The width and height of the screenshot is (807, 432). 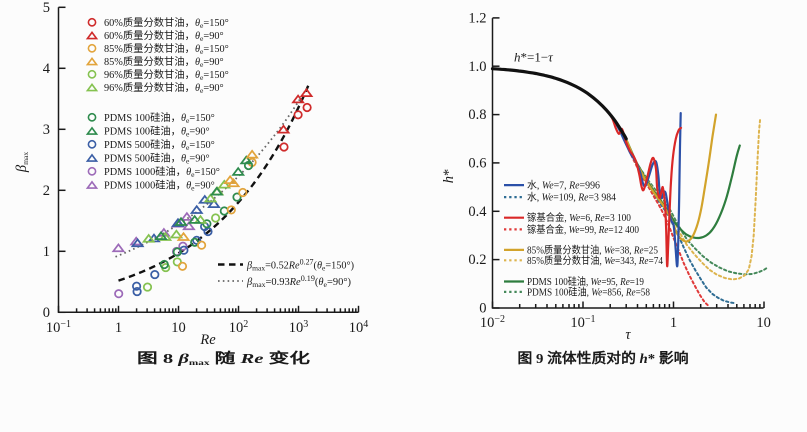 I want to click on svg-text: 图 9 流体性质对的 h* 影响, so click(x=603, y=358).